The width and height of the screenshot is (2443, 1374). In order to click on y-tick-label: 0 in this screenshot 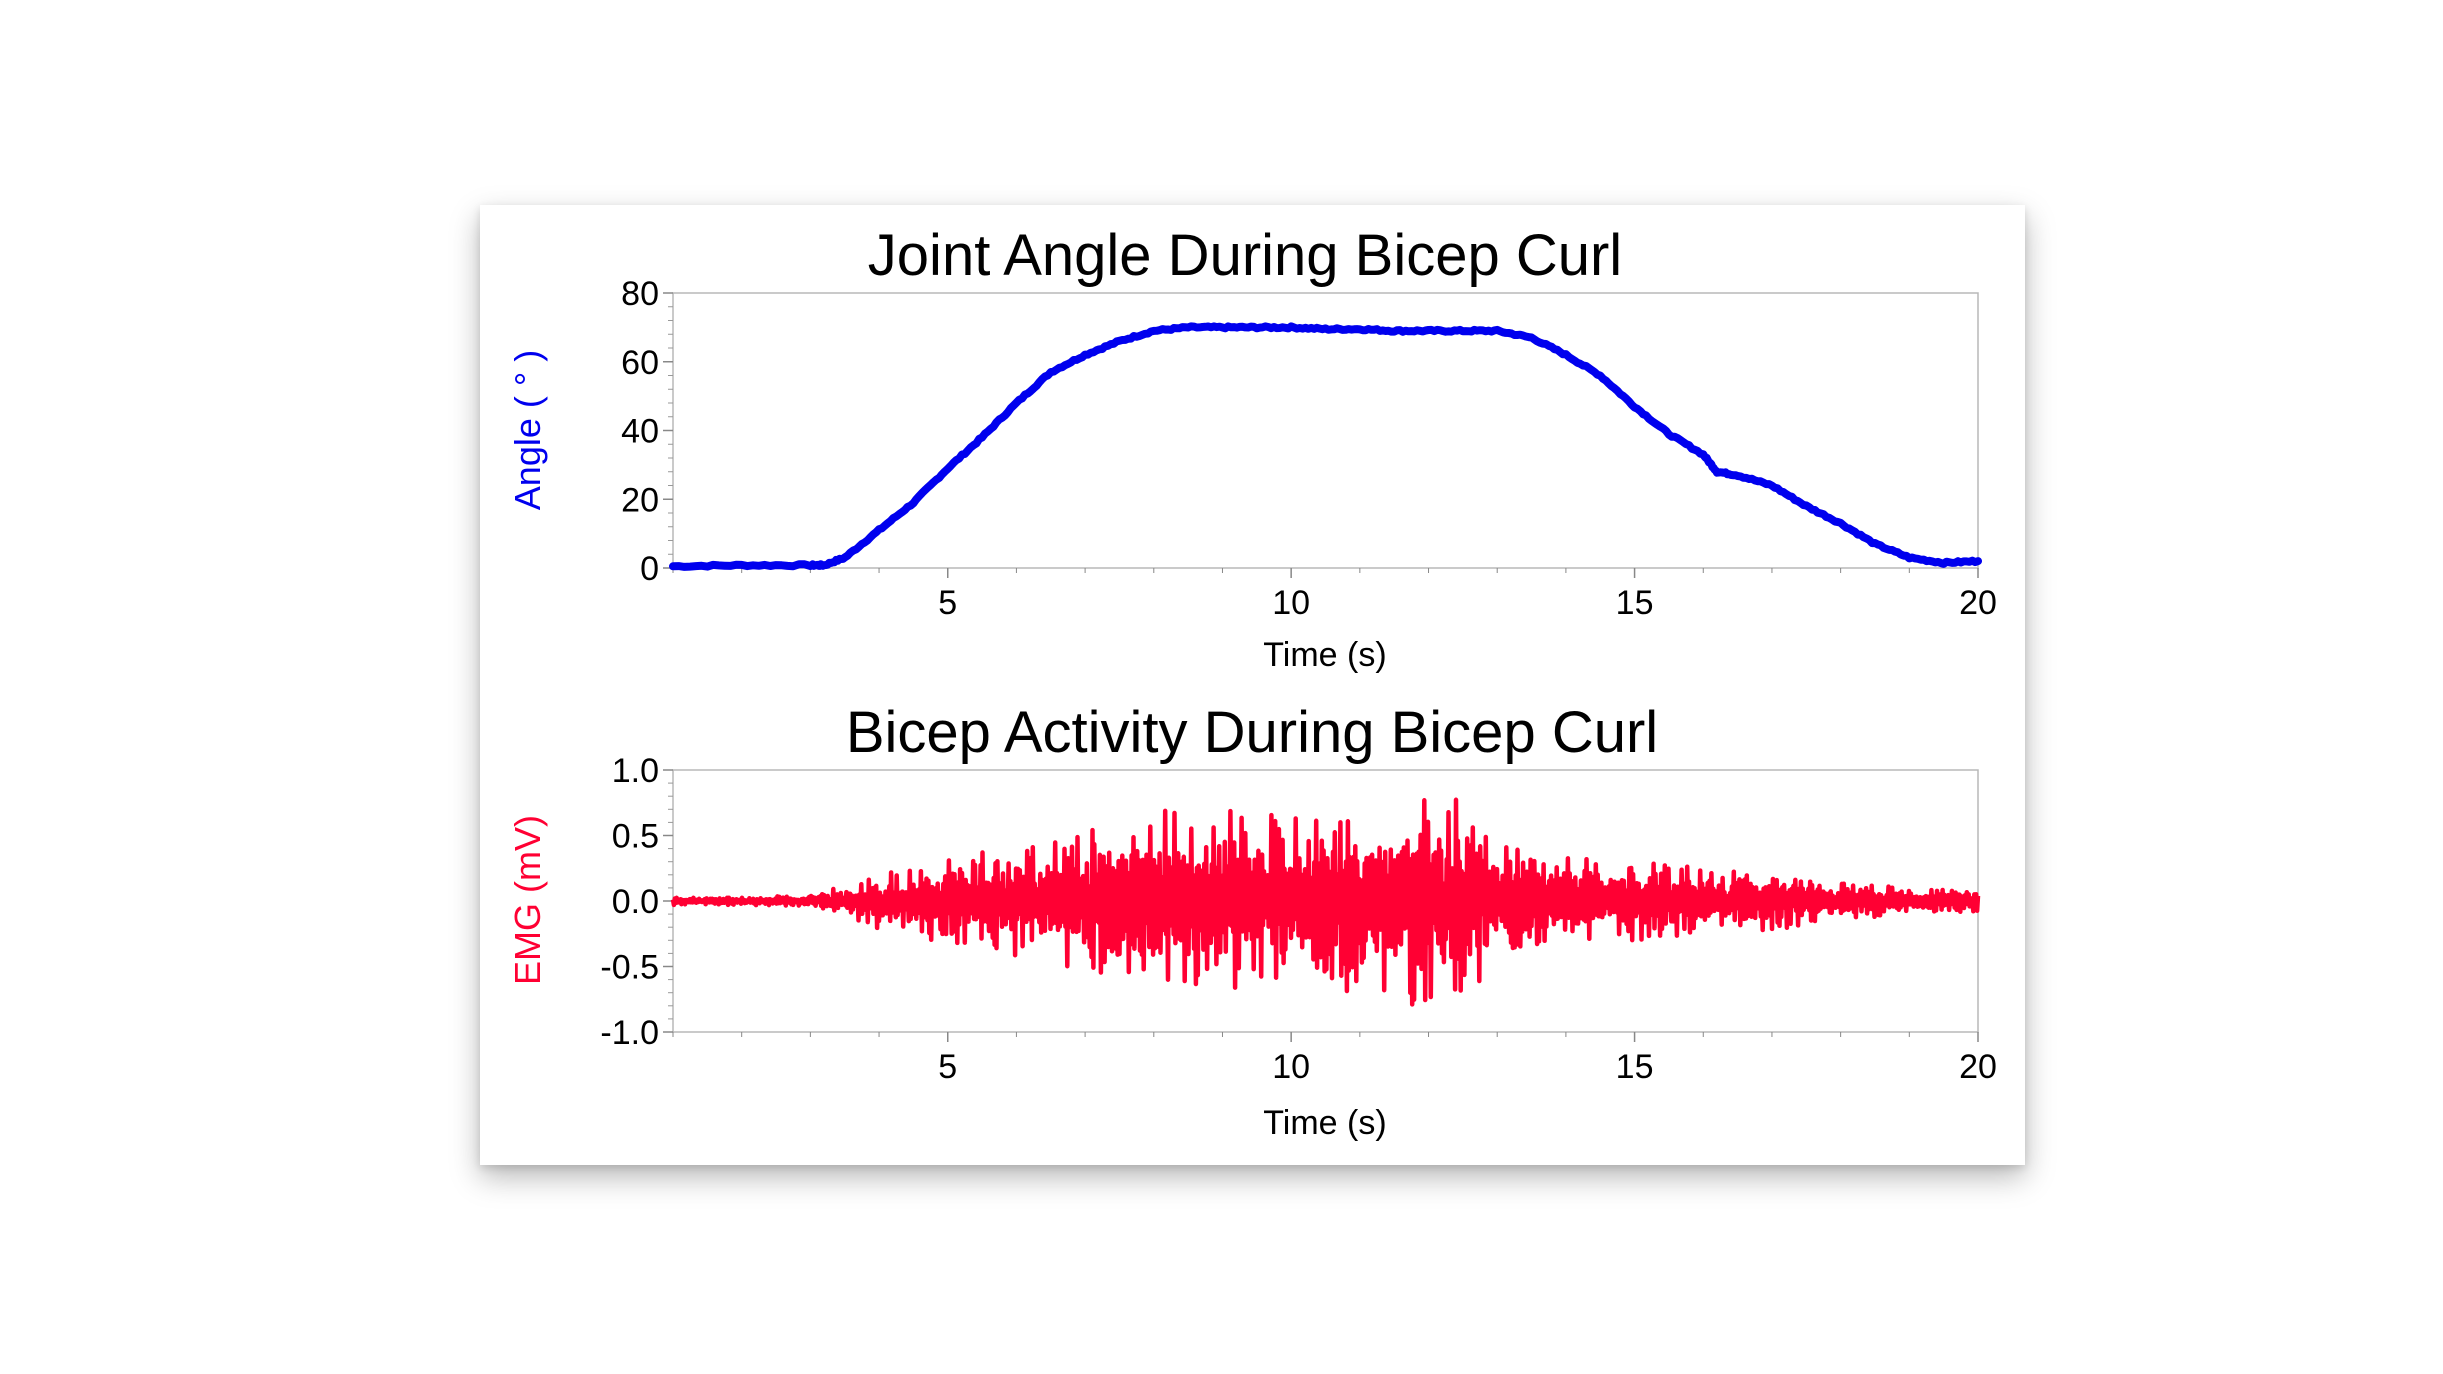, I will do `click(649, 569)`.